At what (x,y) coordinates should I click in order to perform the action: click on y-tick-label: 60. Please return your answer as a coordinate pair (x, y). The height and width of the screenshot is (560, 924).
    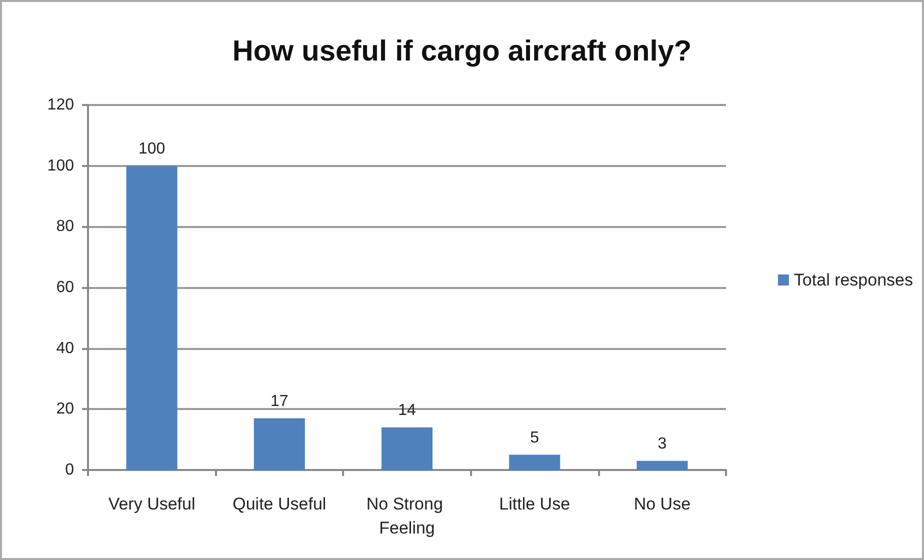
    Looking at the image, I should click on (65, 287).